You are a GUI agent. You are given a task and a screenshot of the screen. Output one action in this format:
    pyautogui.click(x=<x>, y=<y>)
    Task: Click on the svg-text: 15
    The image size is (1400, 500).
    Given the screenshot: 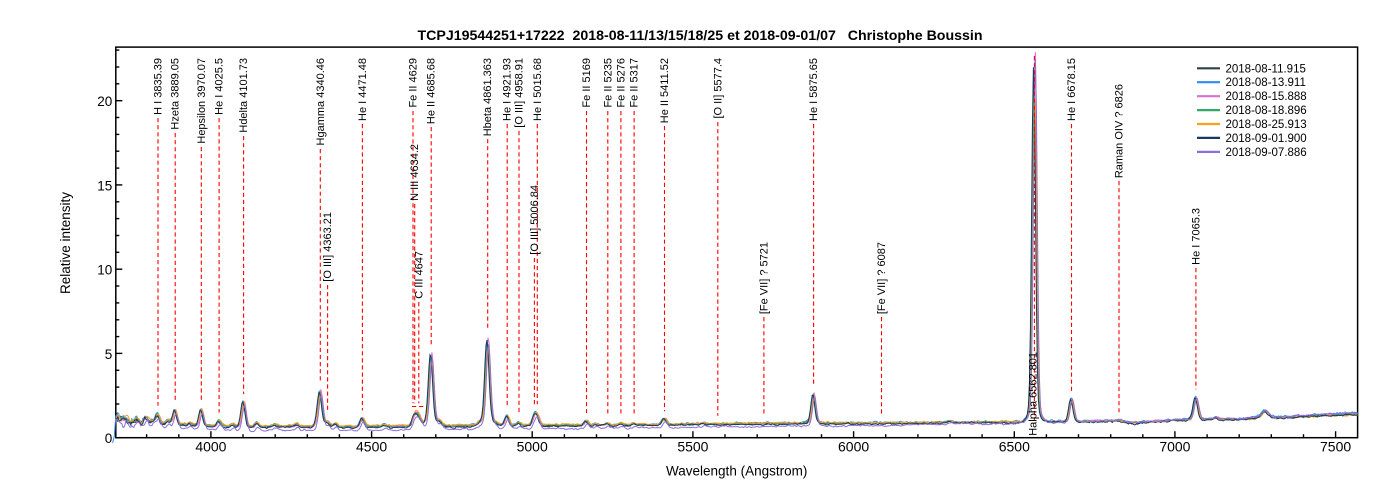 What is the action you would take?
    pyautogui.click(x=104, y=185)
    